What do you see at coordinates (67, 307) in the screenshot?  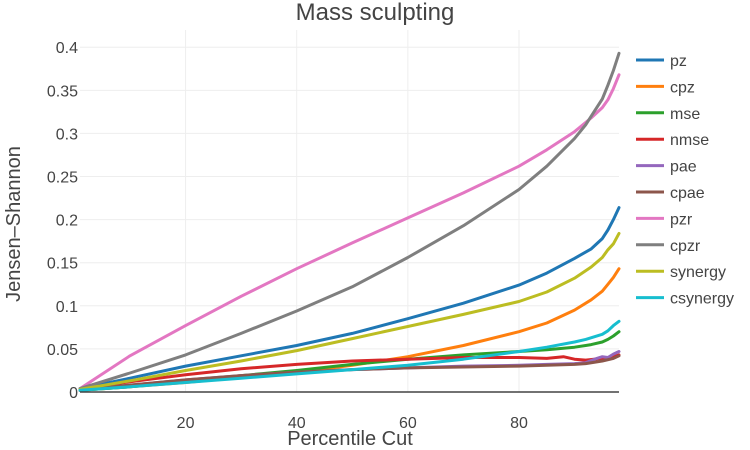 I see `y-tick-label: 0.1` at bounding box center [67, 307].